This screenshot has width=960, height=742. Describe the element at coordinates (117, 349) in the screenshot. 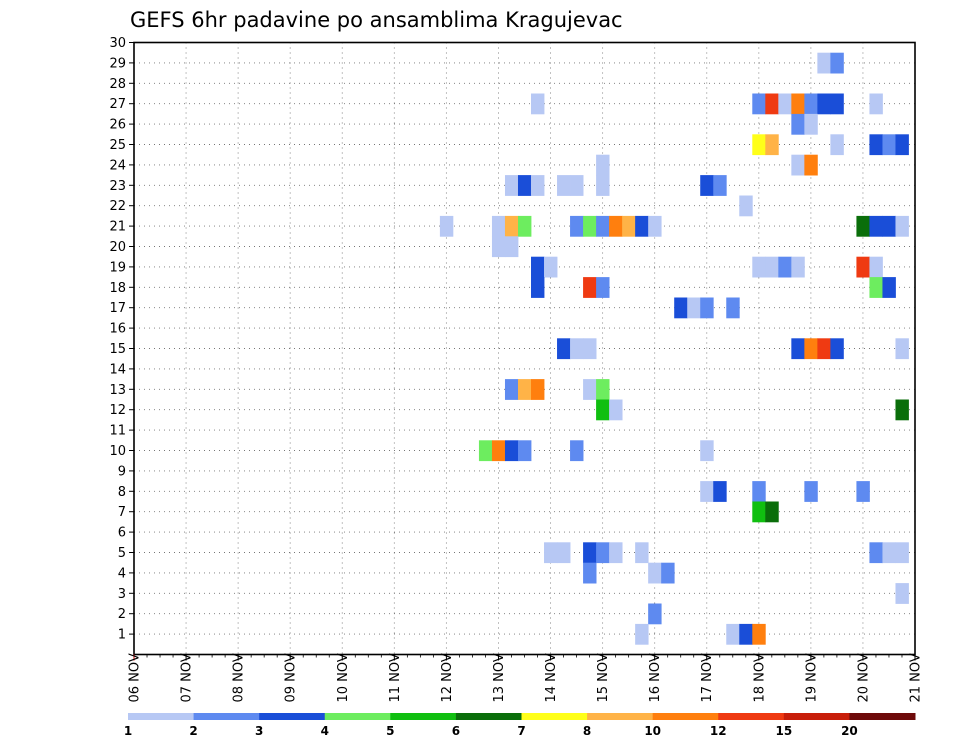

I see `y-tick-label: 15` at that location.